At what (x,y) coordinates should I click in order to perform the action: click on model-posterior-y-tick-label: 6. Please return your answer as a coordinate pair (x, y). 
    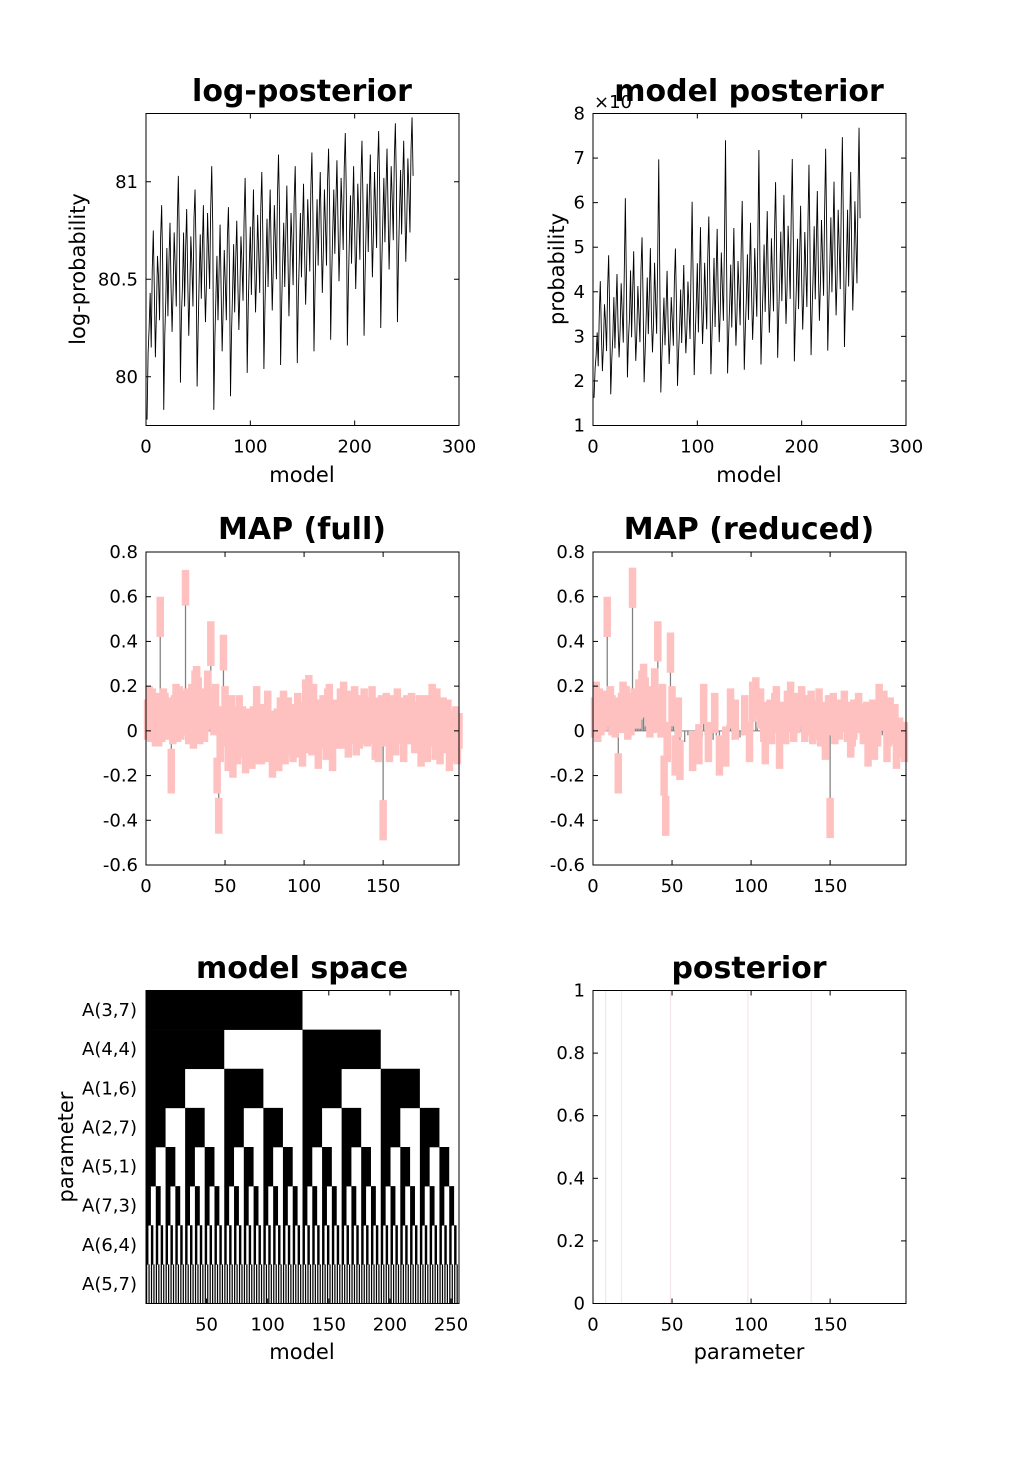
    Looking at the image, I should click on (579, 203).